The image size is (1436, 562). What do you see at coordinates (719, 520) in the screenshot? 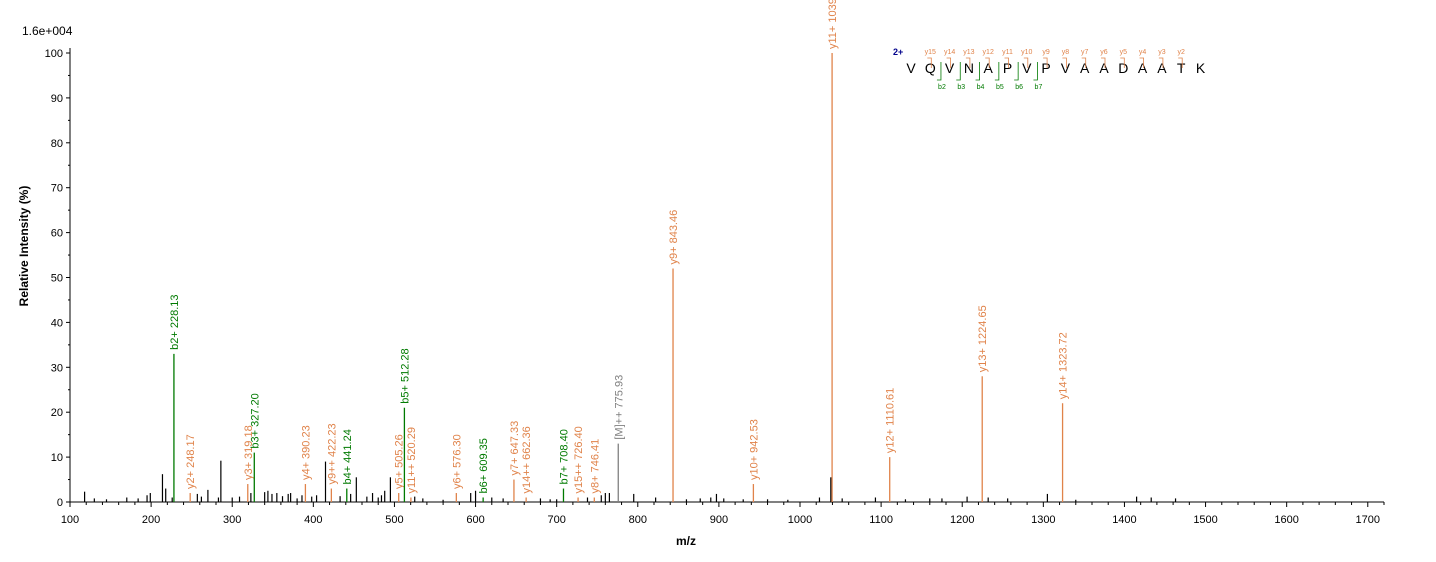
I see `x-tick-label: 900` at bounding box center [719, 520].